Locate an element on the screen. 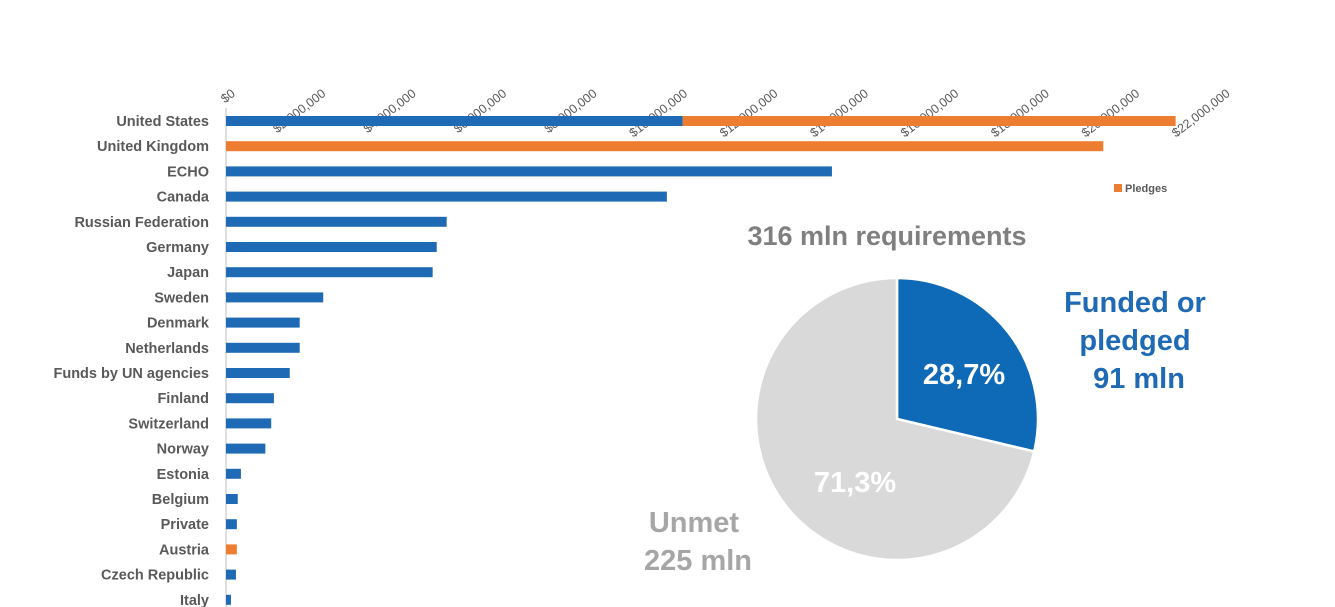 This screenshot has height=607, width=1335. bar-denmark-funded is located at coordinates (263, 322).